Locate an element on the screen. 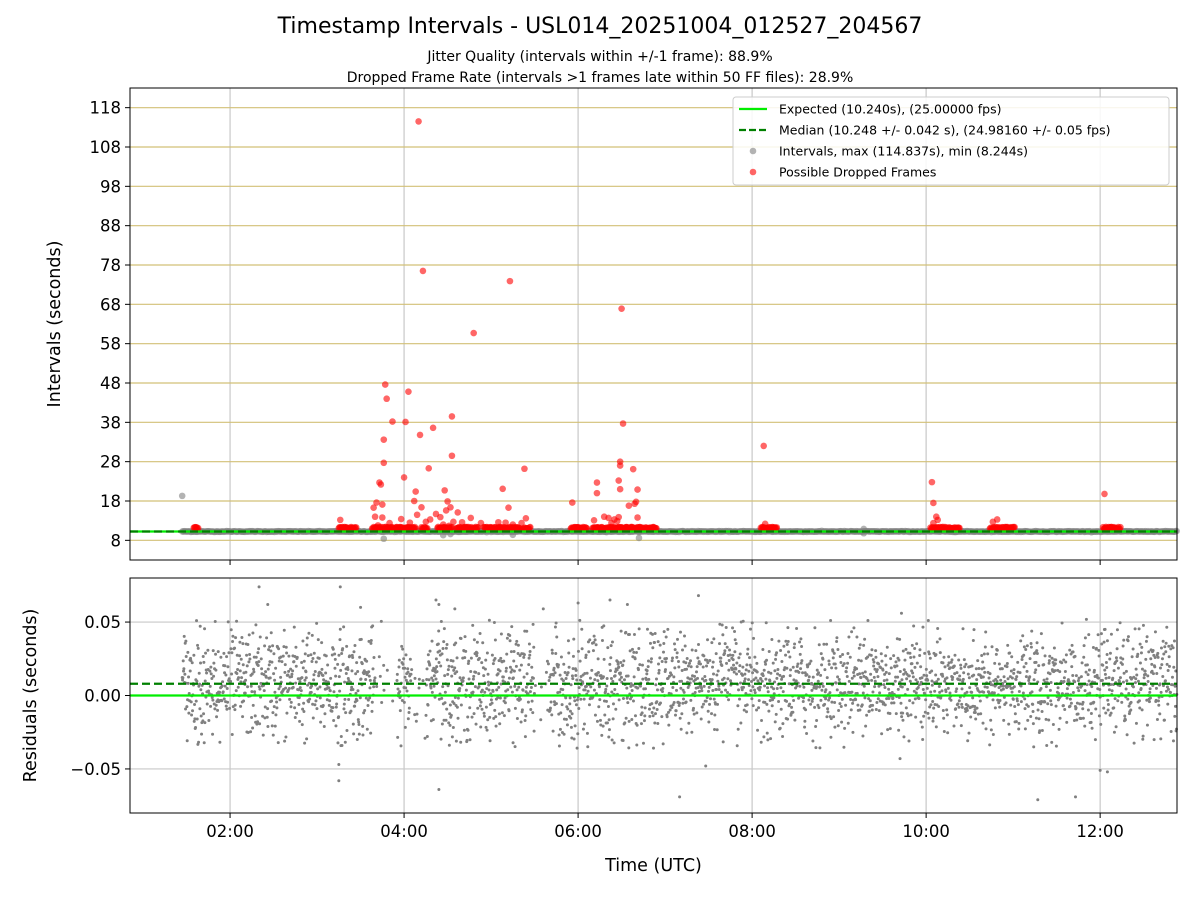 The width and height of the screenshot is (1200, 900). intervals-y-tick-label: 28 is located at coordinates (110, 462).